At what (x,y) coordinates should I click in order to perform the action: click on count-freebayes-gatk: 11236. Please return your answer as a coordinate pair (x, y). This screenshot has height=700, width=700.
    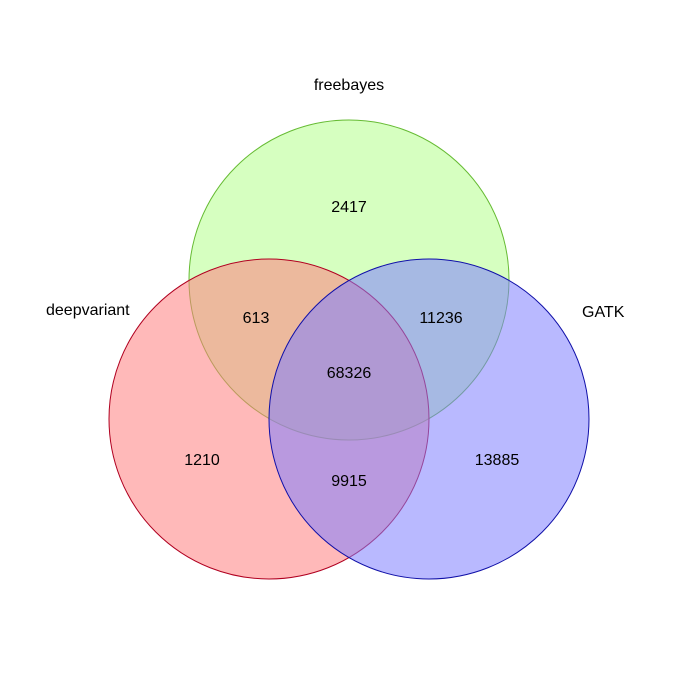
    Looking at the image, I should click on (440, 318).